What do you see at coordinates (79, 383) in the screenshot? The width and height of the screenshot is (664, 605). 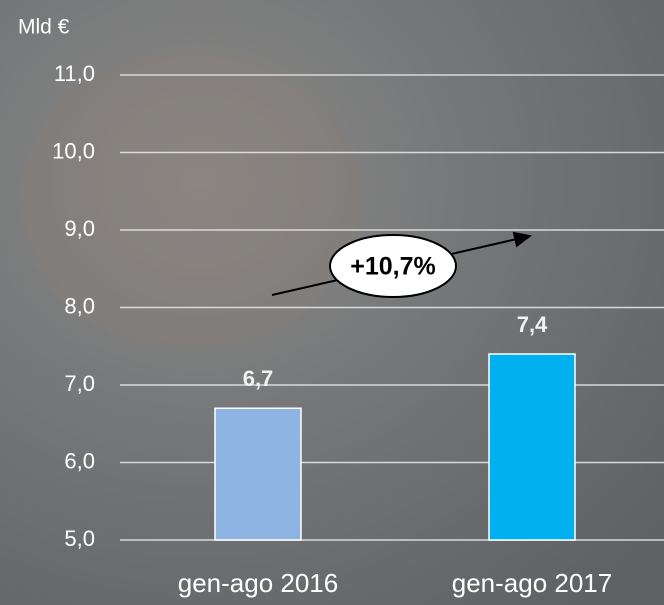 I see `y-tick-label: 7,0` at bounding box center [79, 383].